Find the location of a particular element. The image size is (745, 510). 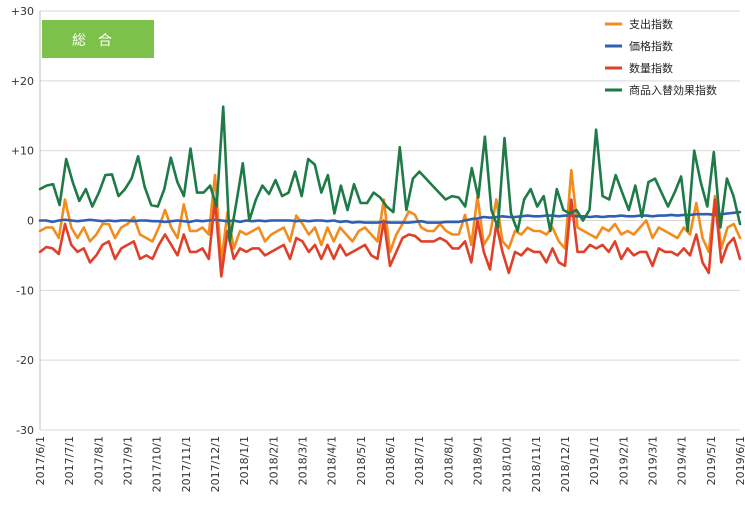

x-tick-label: 2018/5/1 is located at coordinates (361, 460).